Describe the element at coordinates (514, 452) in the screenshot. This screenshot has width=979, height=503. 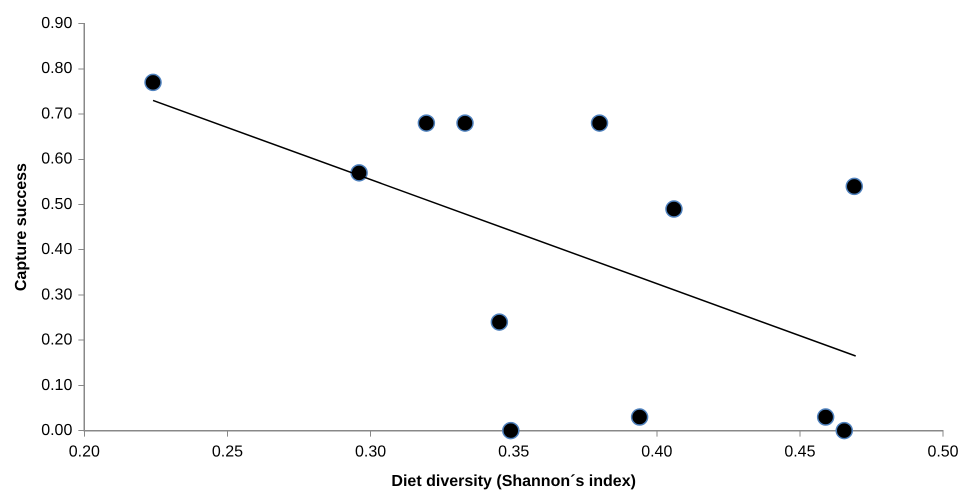
I see `x-tick-label: 0.35` at that location.